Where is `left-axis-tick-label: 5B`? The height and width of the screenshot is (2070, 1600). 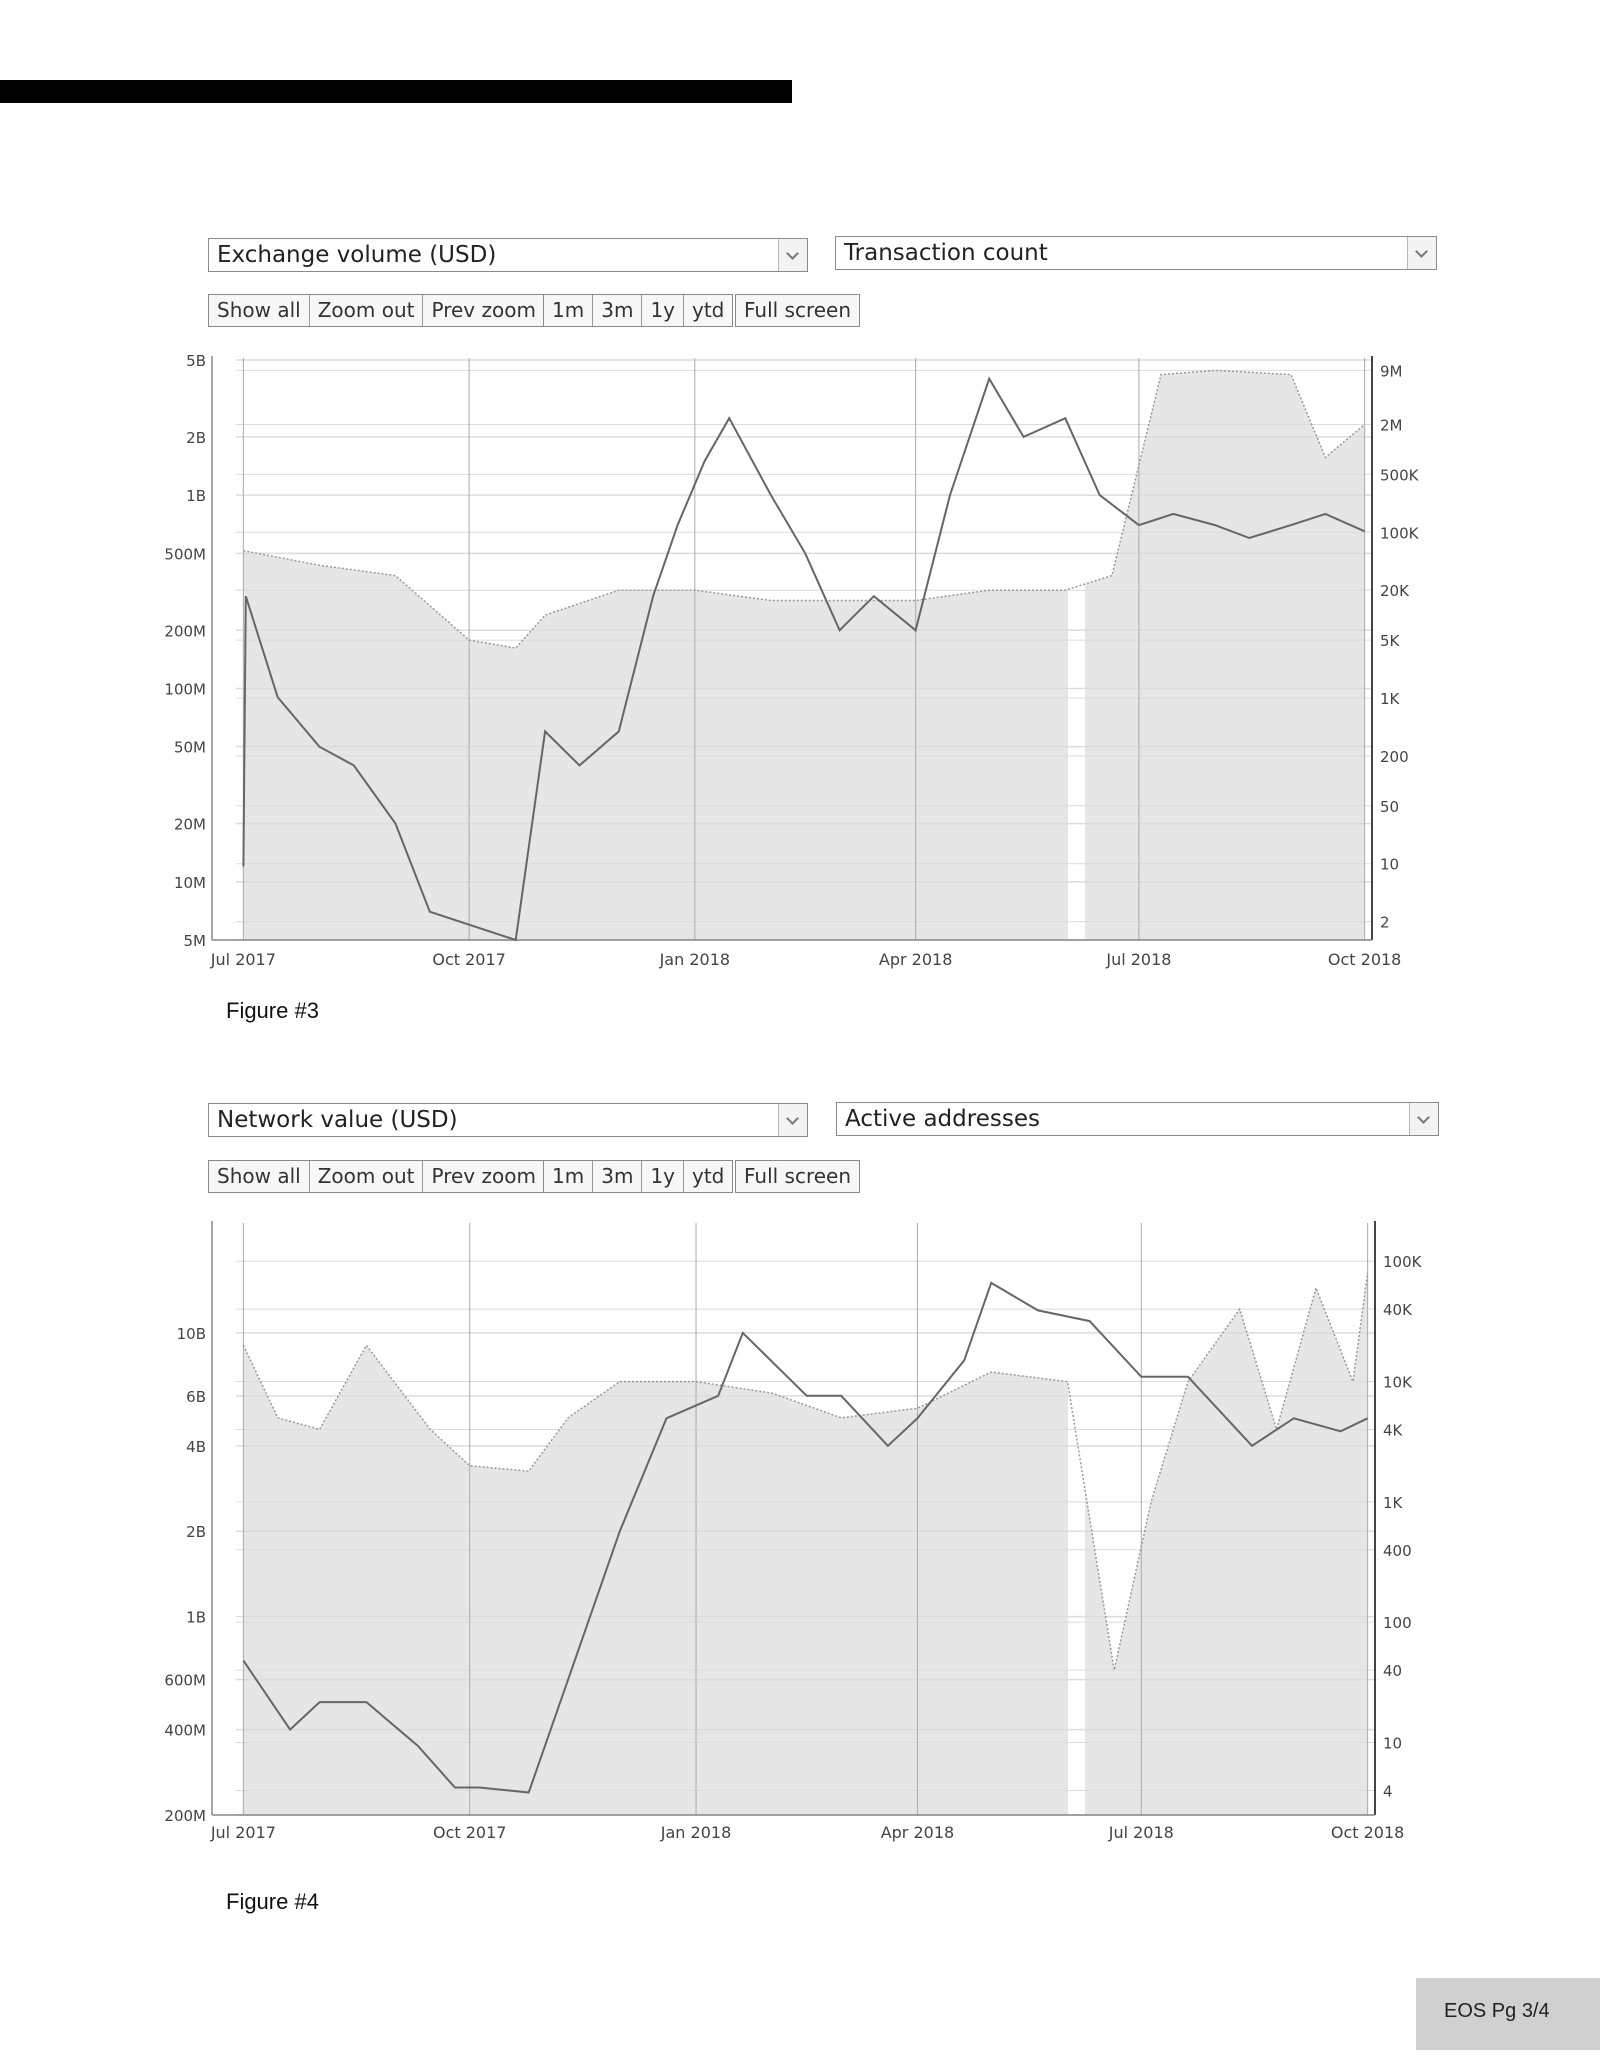 left-axis-tick-label: 5B is located at coordinates (196, 361).